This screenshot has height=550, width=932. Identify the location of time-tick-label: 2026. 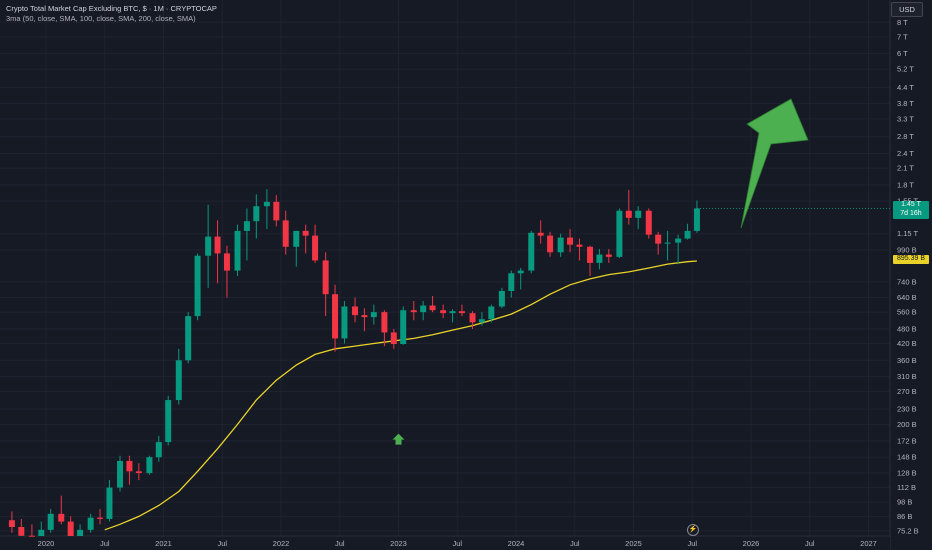
(751, 543).